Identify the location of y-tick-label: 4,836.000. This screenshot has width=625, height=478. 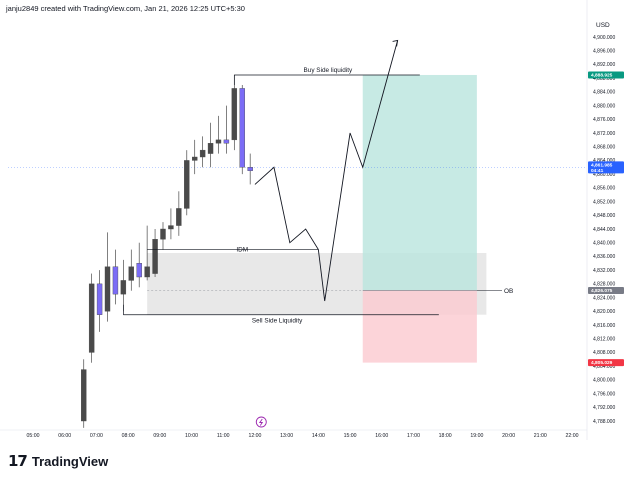
(604, 257).